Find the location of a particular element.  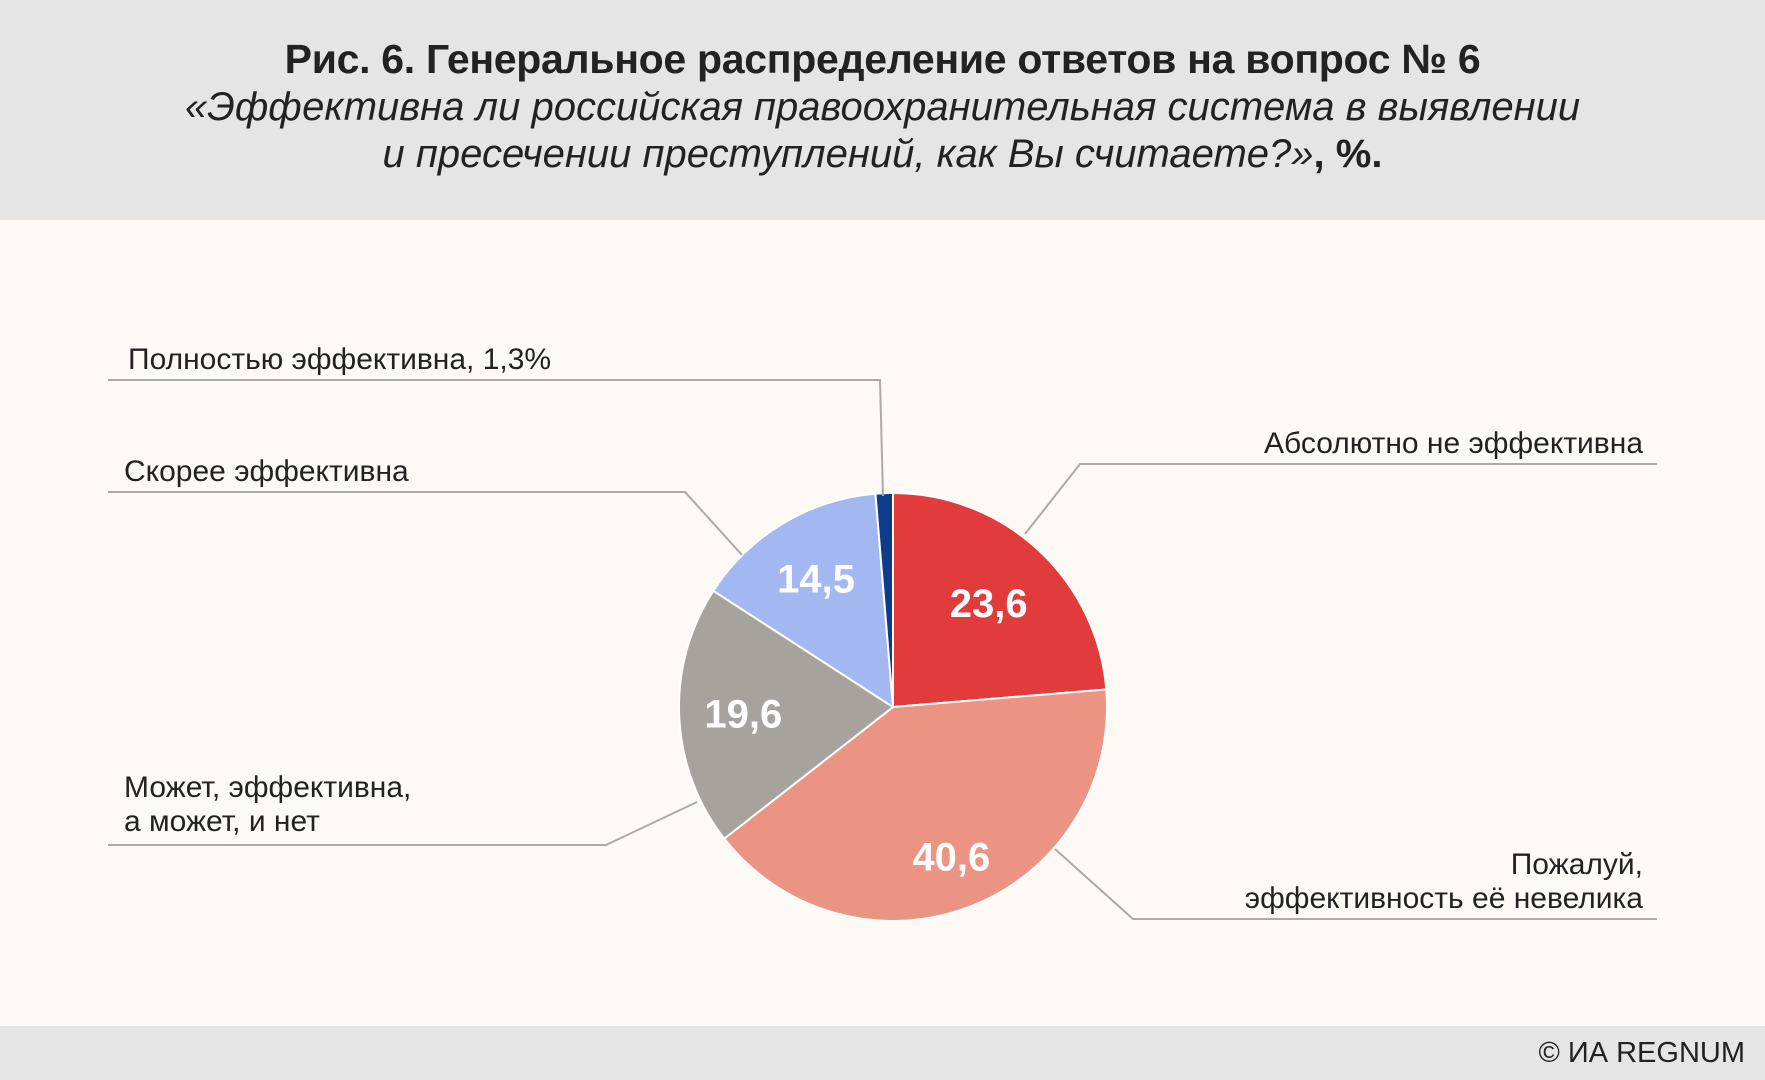

category-label-2-line-0: Может, эффективна, is located at coordinates (267, 787).